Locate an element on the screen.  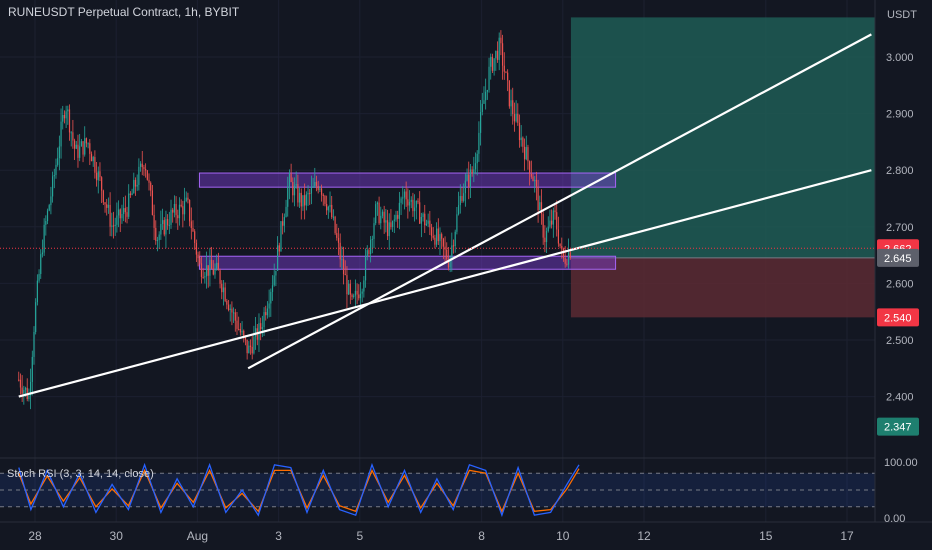
price-tick-label: 2.400 is located at coordinates (900, 398).